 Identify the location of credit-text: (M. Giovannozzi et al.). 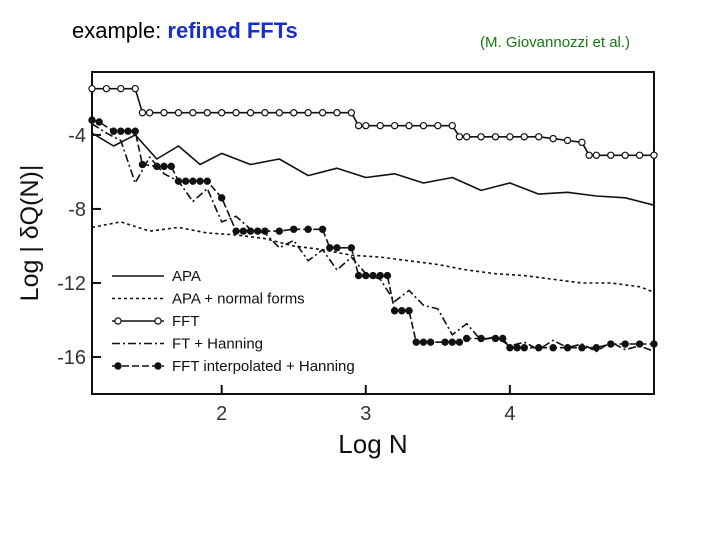
(555, 42).